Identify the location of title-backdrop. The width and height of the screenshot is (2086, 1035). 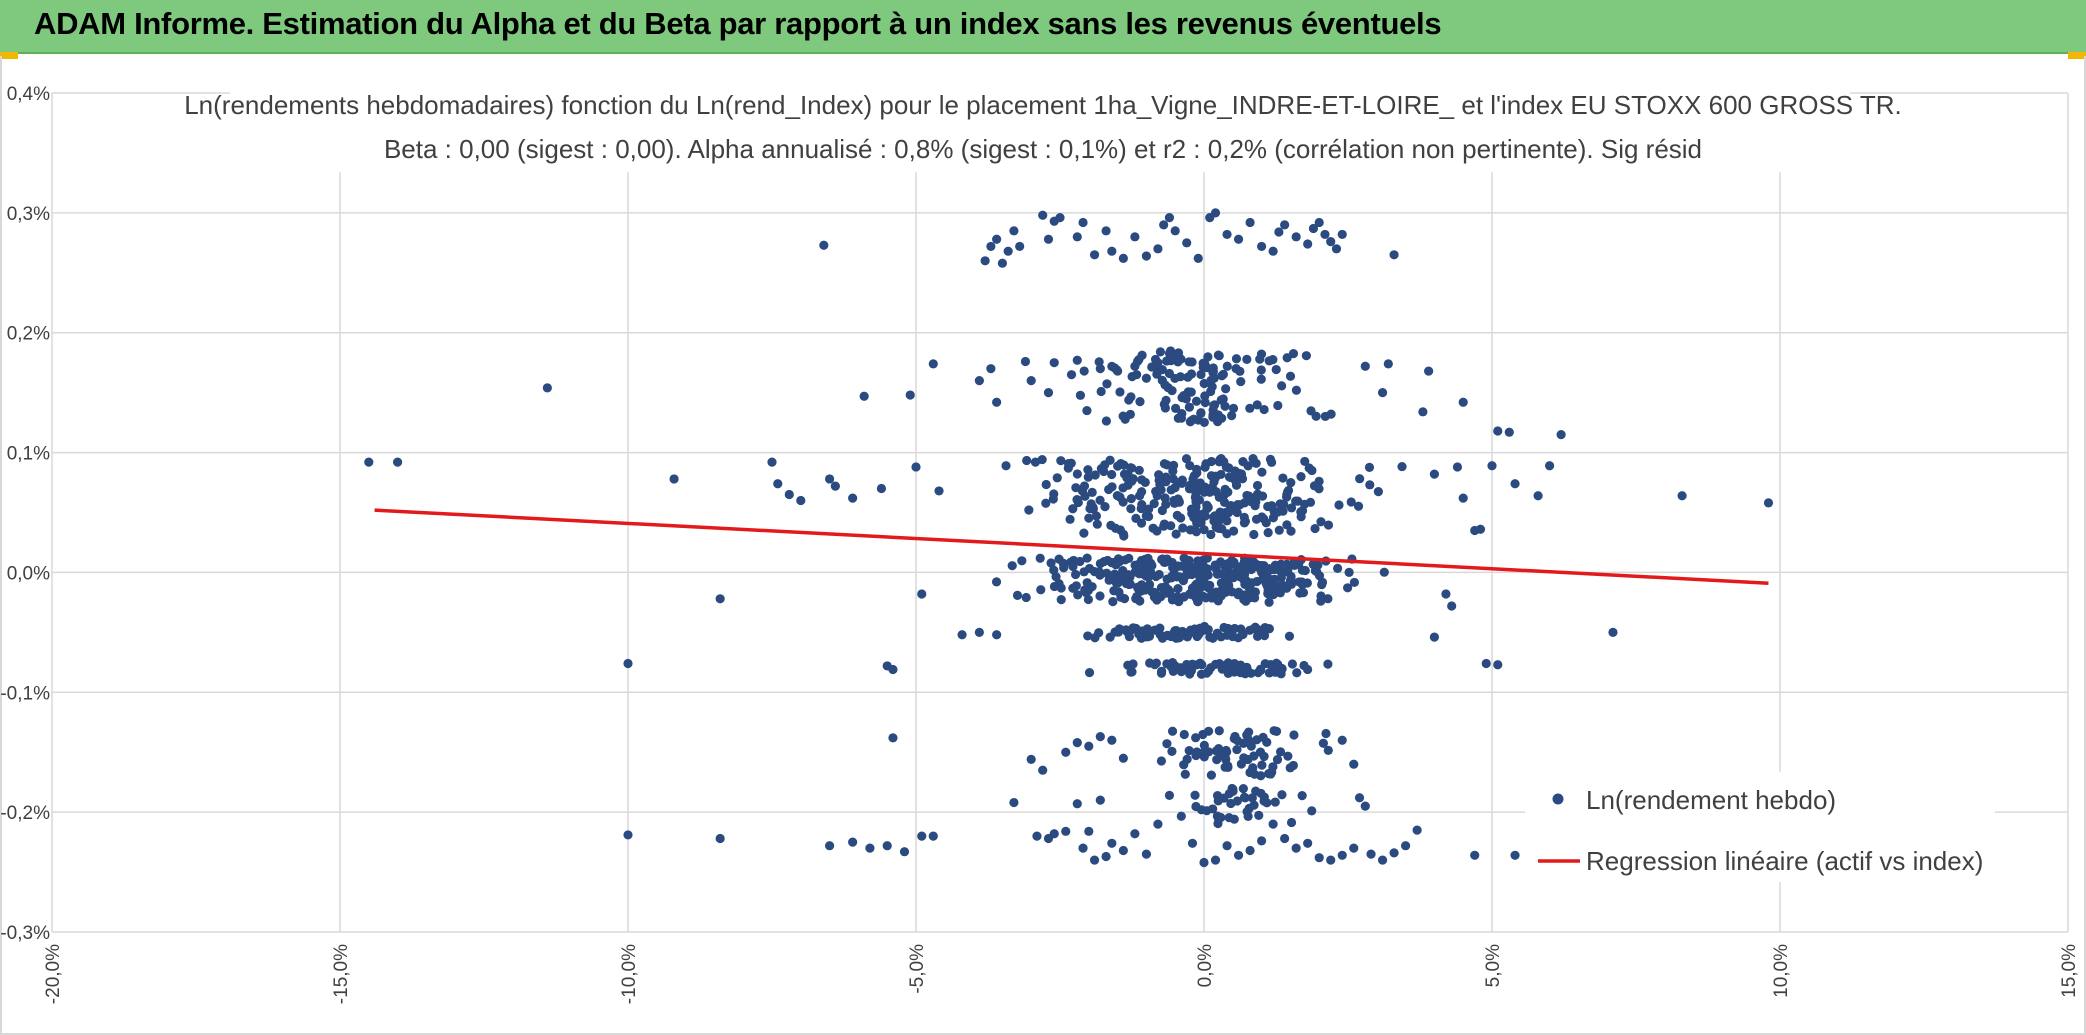
(1040, 128).